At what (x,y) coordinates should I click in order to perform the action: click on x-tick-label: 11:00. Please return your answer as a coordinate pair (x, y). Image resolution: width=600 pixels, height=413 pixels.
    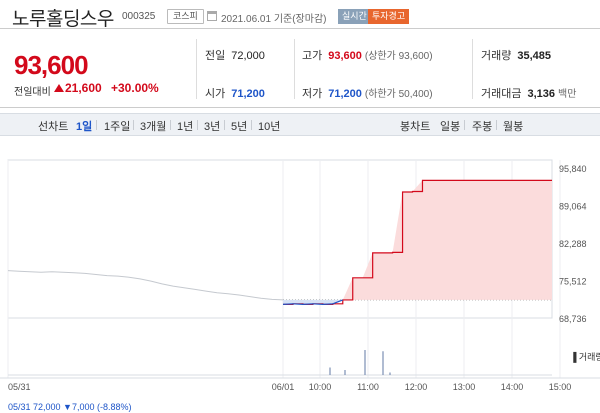
    Looking at the image, I should click on (368, 387).